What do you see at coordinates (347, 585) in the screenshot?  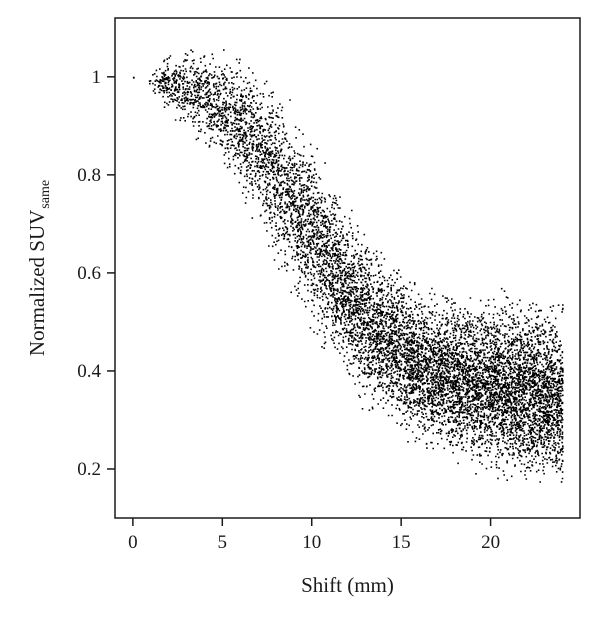 I see `x-axis-title: Shift (mm)` at bounding box center [347, 585].